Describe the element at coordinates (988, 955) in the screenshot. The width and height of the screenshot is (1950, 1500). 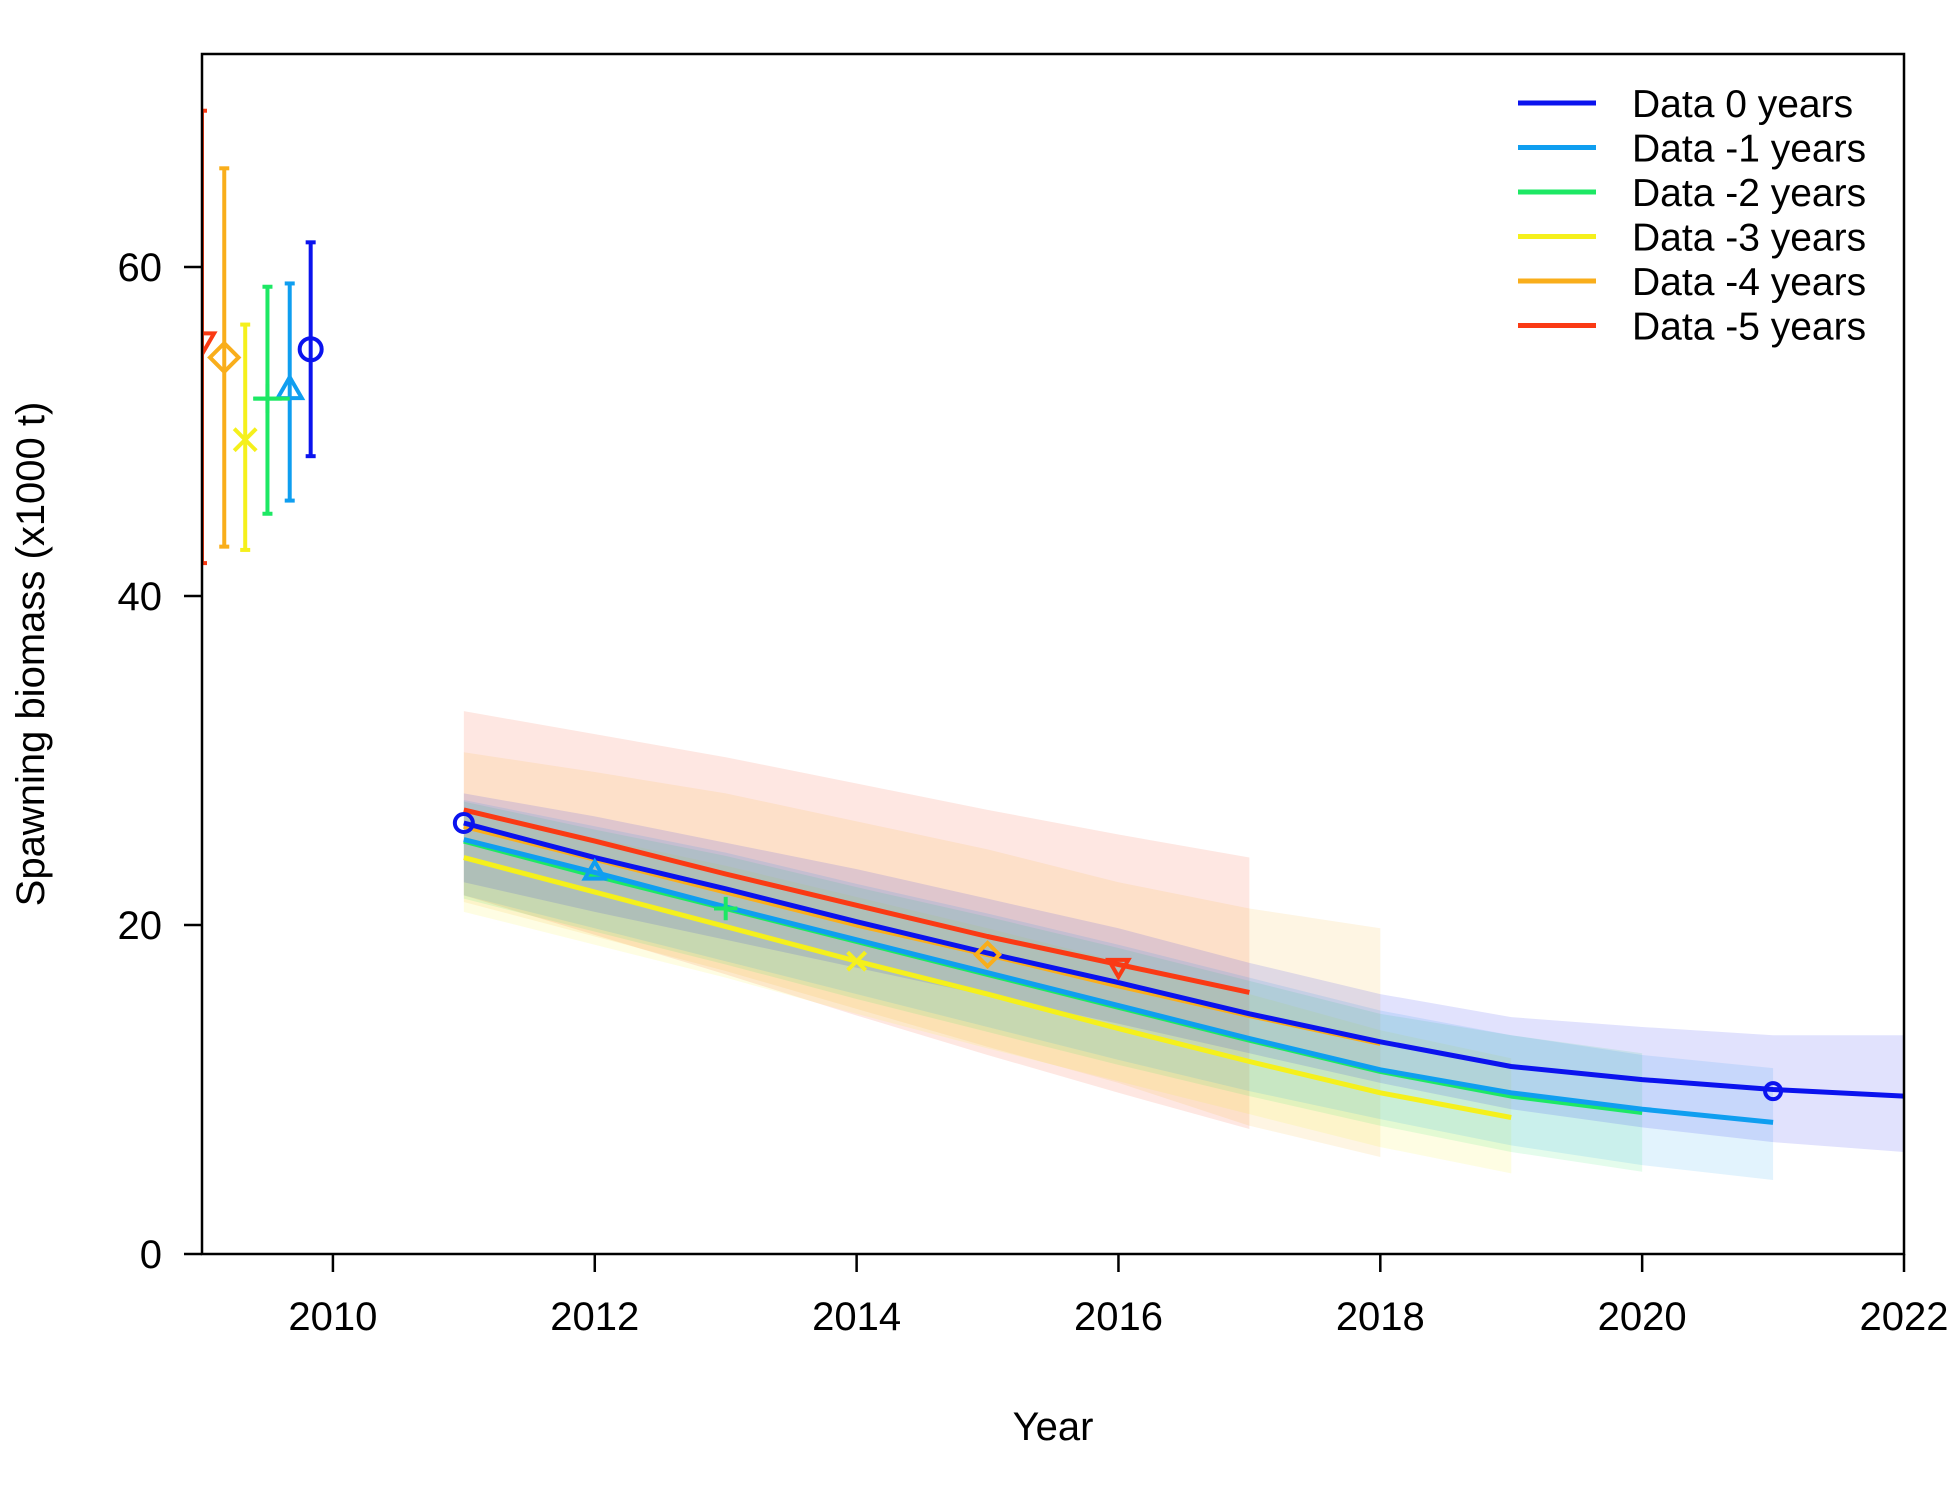
I see `point-data-4-years` at that location.